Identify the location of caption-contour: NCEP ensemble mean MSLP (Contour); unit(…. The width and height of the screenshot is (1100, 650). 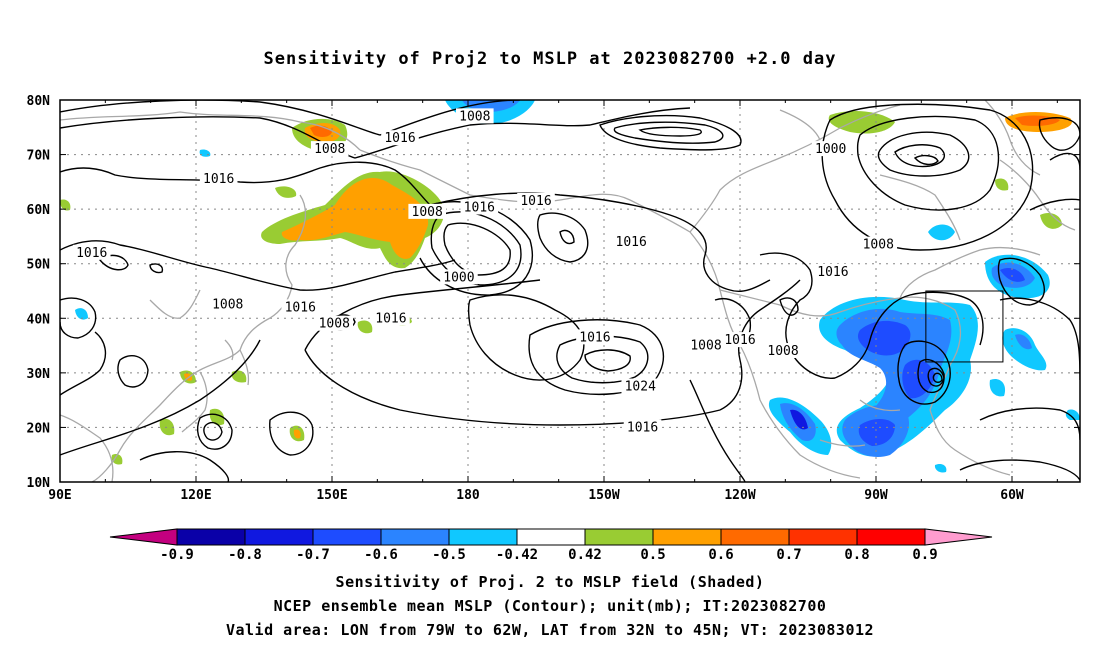
(550, 606).